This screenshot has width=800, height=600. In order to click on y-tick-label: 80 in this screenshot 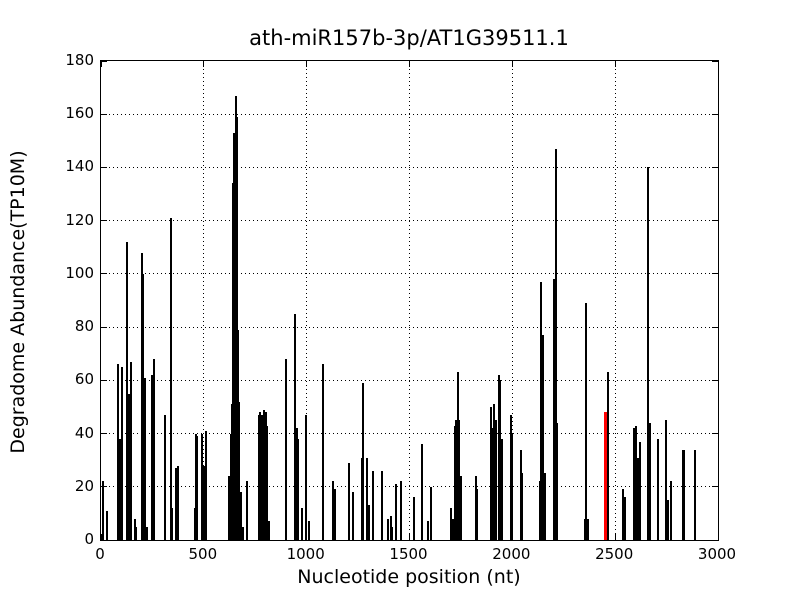, I will do `click(84, 326)`.